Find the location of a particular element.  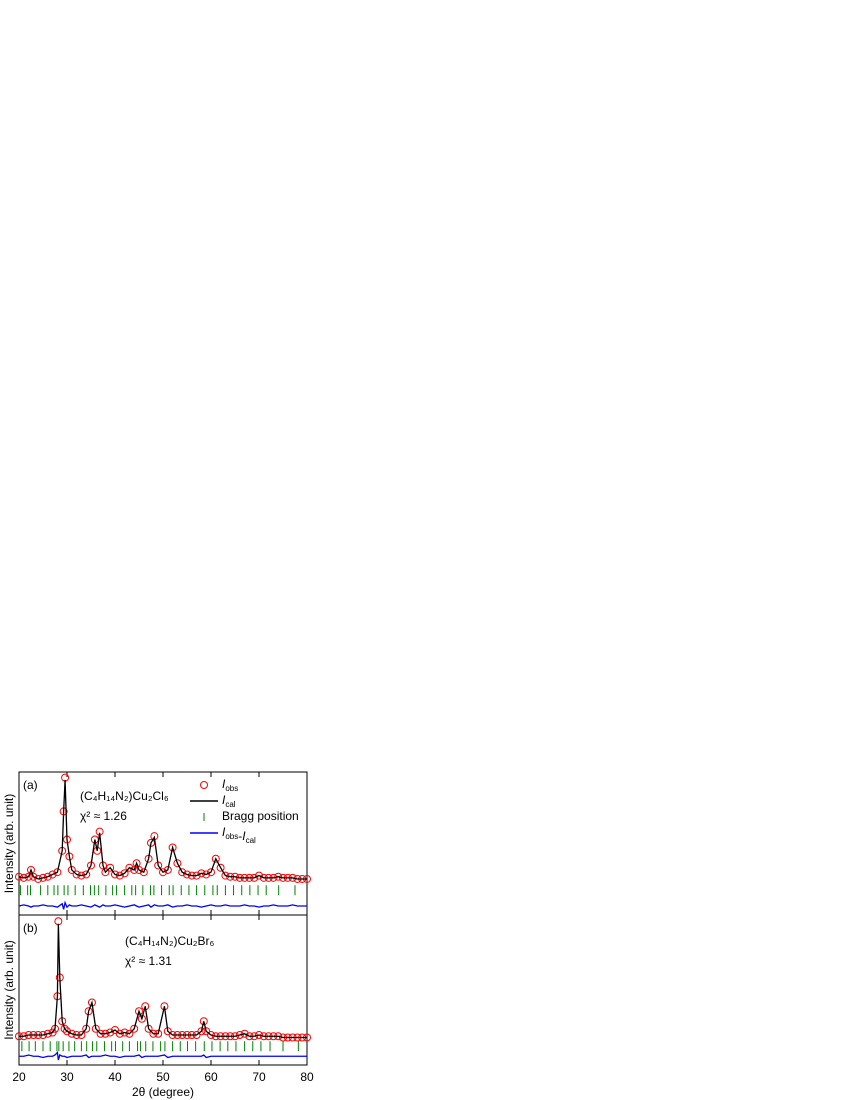

panel-label: (b) is located at coordinates (30, 928).